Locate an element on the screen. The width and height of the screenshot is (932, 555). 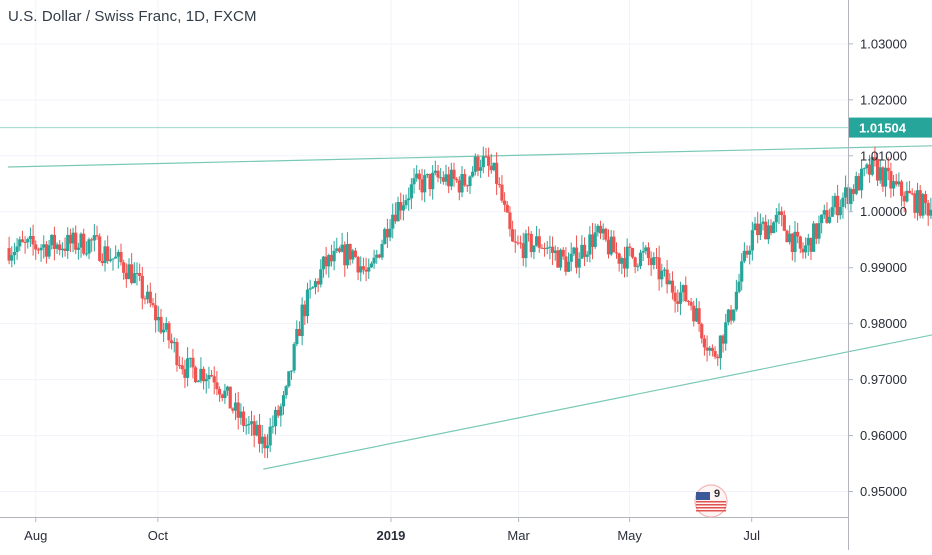
time-tick-label: Aug is located at coordinates (35, 535).